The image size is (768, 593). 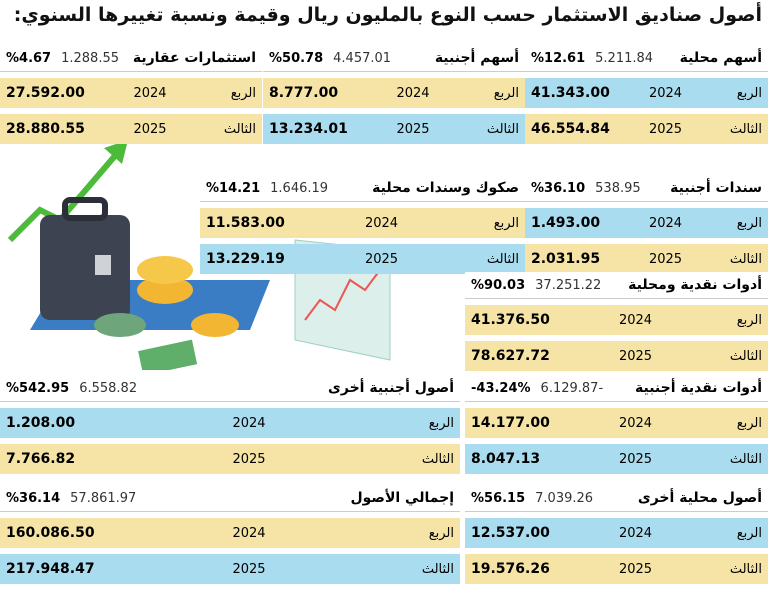 What do you see at coordinates (570, 129) in the screenshot?
I see `value: 46.554.84` at bounding box center [570, 129].